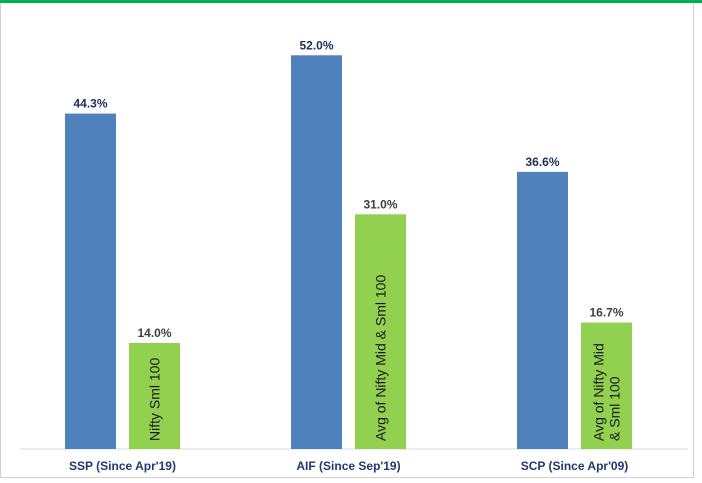 The width and height of the screenshot is (702, 483). Describe the element at coordinates (154, 333) in the screenshot. I see `value-label: 14.0%` at that location.